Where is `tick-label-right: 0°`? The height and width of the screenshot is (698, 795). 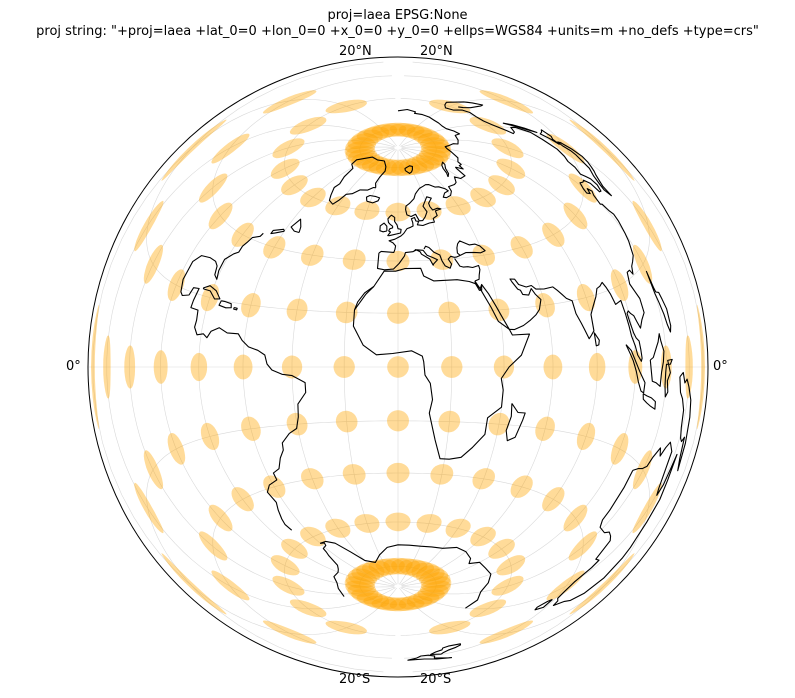
tick-label-right: 0° is located at coordinates (720, 366).